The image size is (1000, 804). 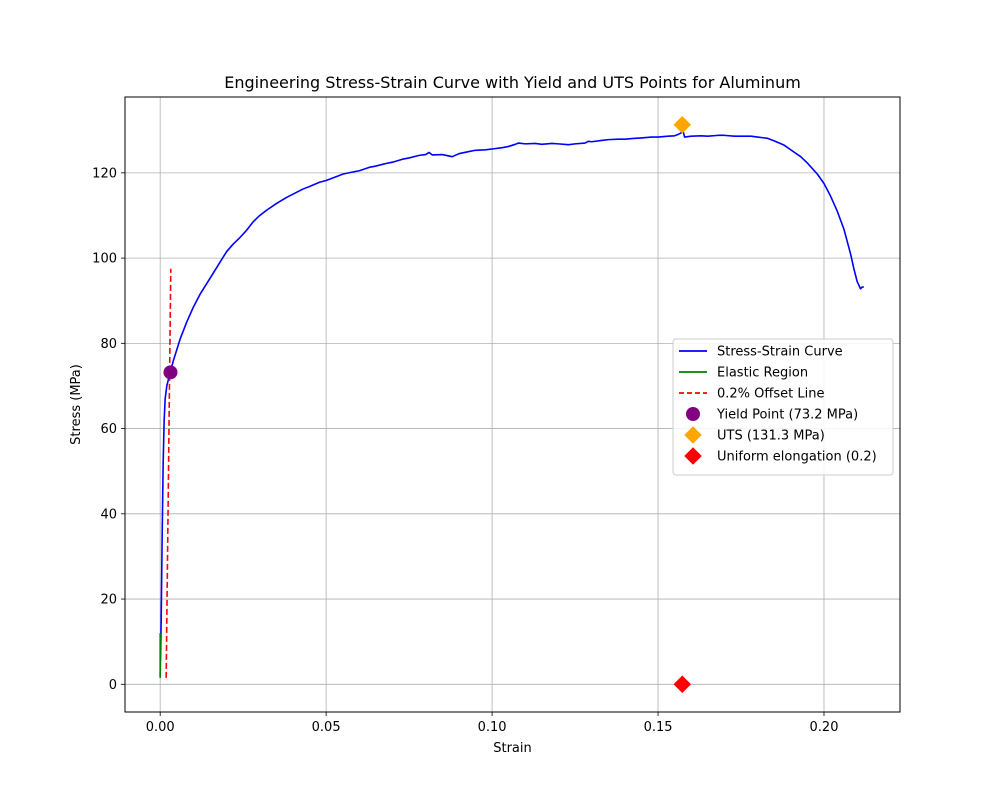 I want to click on legend-label-elastic-region: Elastic Region, so click(x=762, y=373).